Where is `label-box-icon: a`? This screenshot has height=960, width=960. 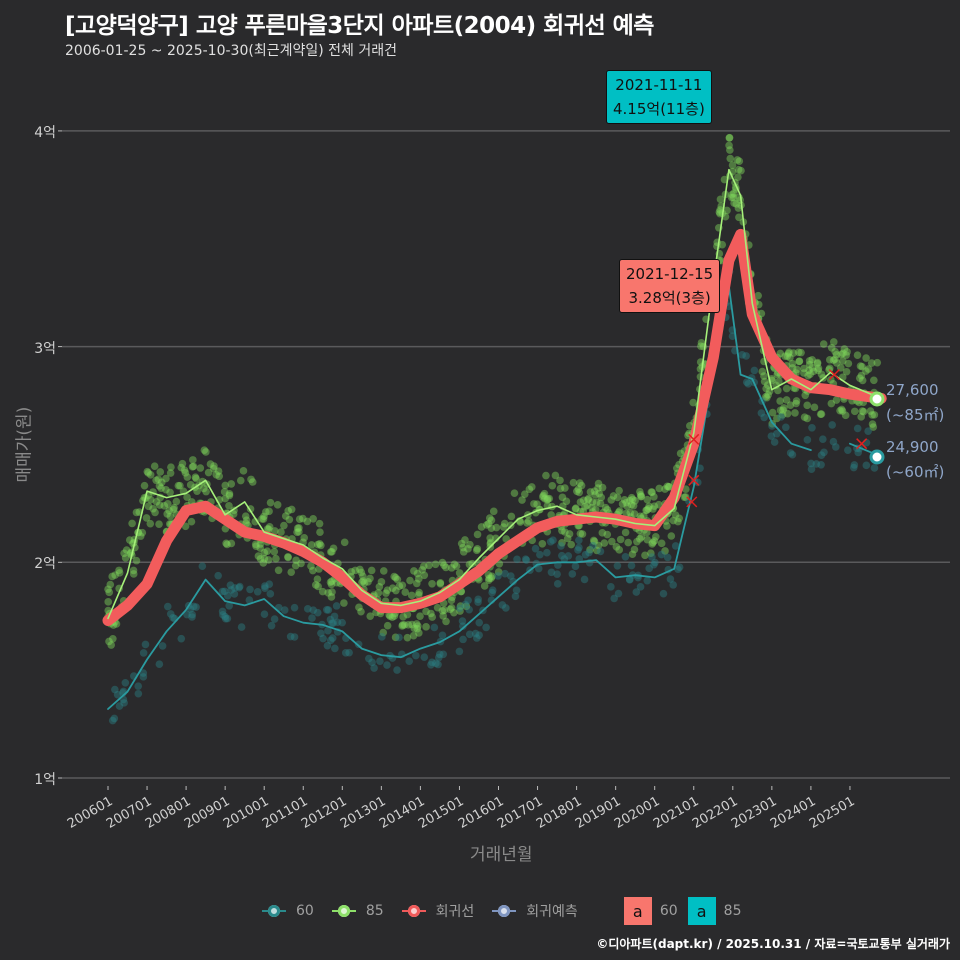
label-box-icon: a is located at coordinates (701, 911).